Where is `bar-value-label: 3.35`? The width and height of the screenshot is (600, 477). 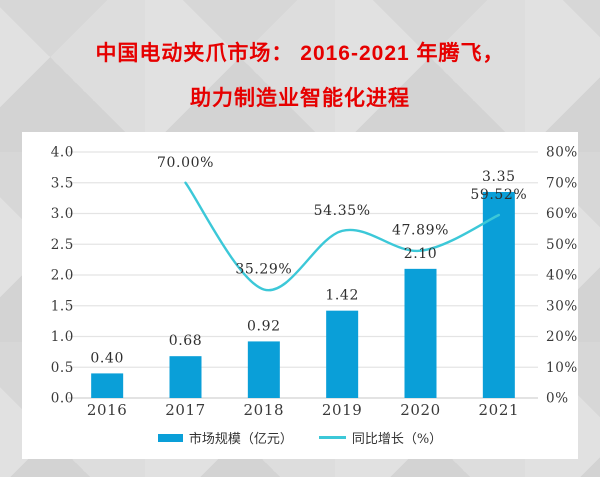 bar-value-label: 3.35 is located at coordinates (499, 177).